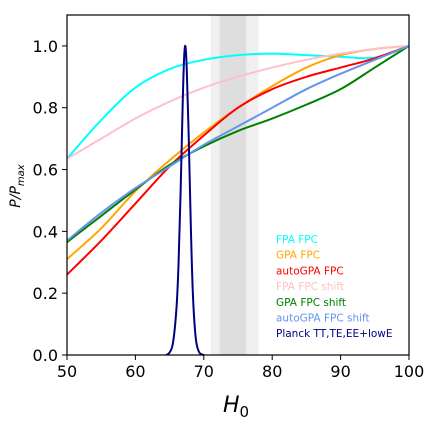 This screenshot has height=424, width=437. What do you see at coordinates (67, 371) in the screenshot?
I see `x-tick-label: 50` at bounding box center [67, 371].